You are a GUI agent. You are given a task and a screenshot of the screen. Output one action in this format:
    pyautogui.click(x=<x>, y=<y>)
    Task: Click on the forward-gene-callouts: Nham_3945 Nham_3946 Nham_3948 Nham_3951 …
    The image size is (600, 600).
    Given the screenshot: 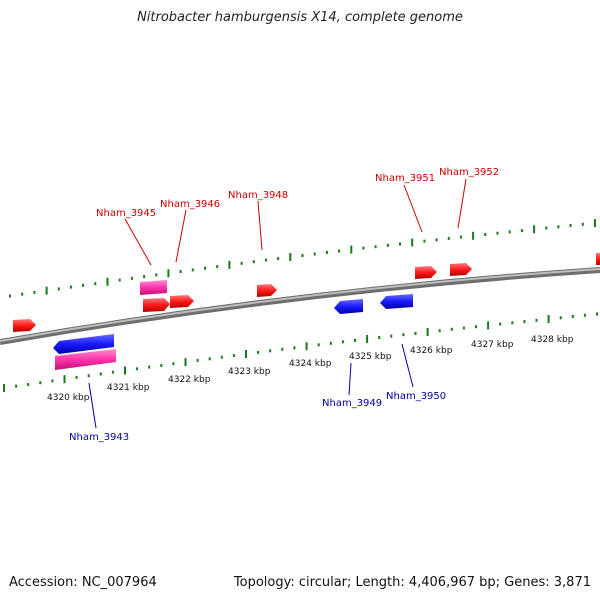 What is the action you would take?
    pyautogui.click(x=297, y=216)
    